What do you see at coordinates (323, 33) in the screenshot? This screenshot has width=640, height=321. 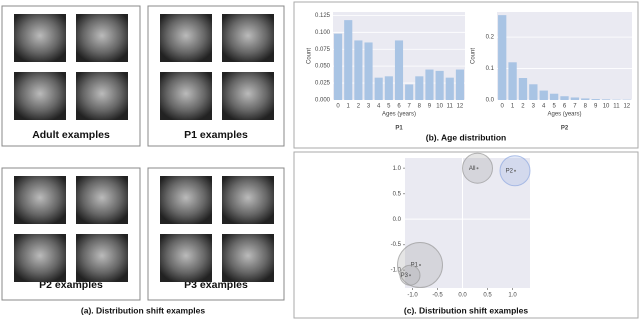 I see `y-tick-label: 0.100` at bounding box center [323, 33].